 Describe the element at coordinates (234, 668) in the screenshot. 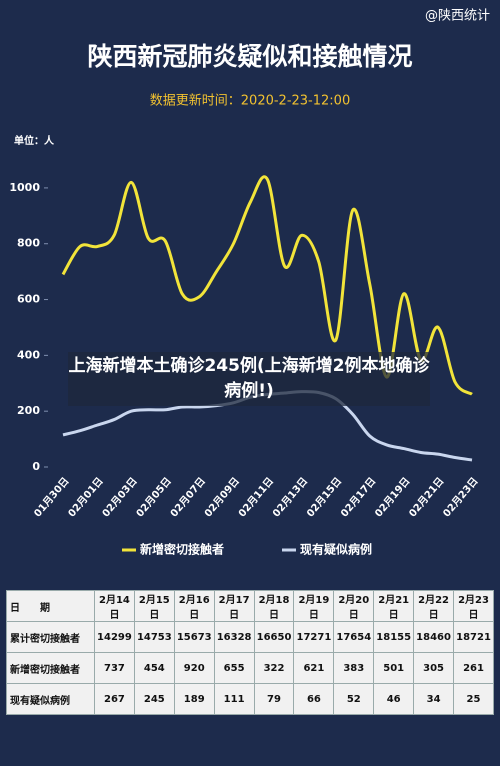

I see `table-cell: 655` at that location.